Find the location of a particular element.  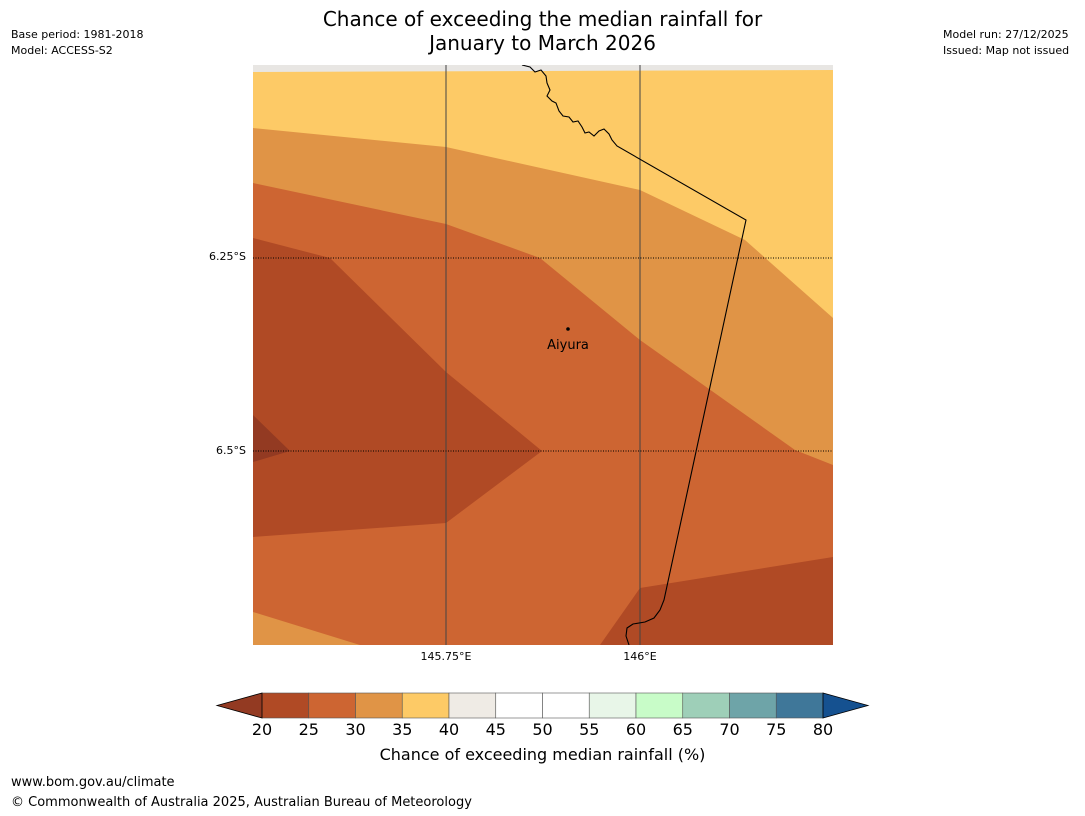

colorbar-under-arrow is located at coordinates (239, 705).